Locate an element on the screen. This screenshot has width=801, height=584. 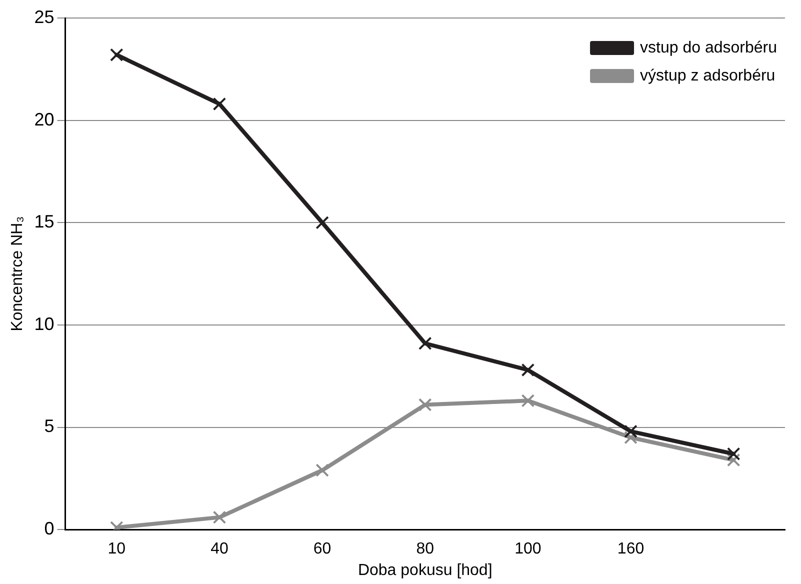
x-tick-label: 160 is located at coordinates (630, 549).